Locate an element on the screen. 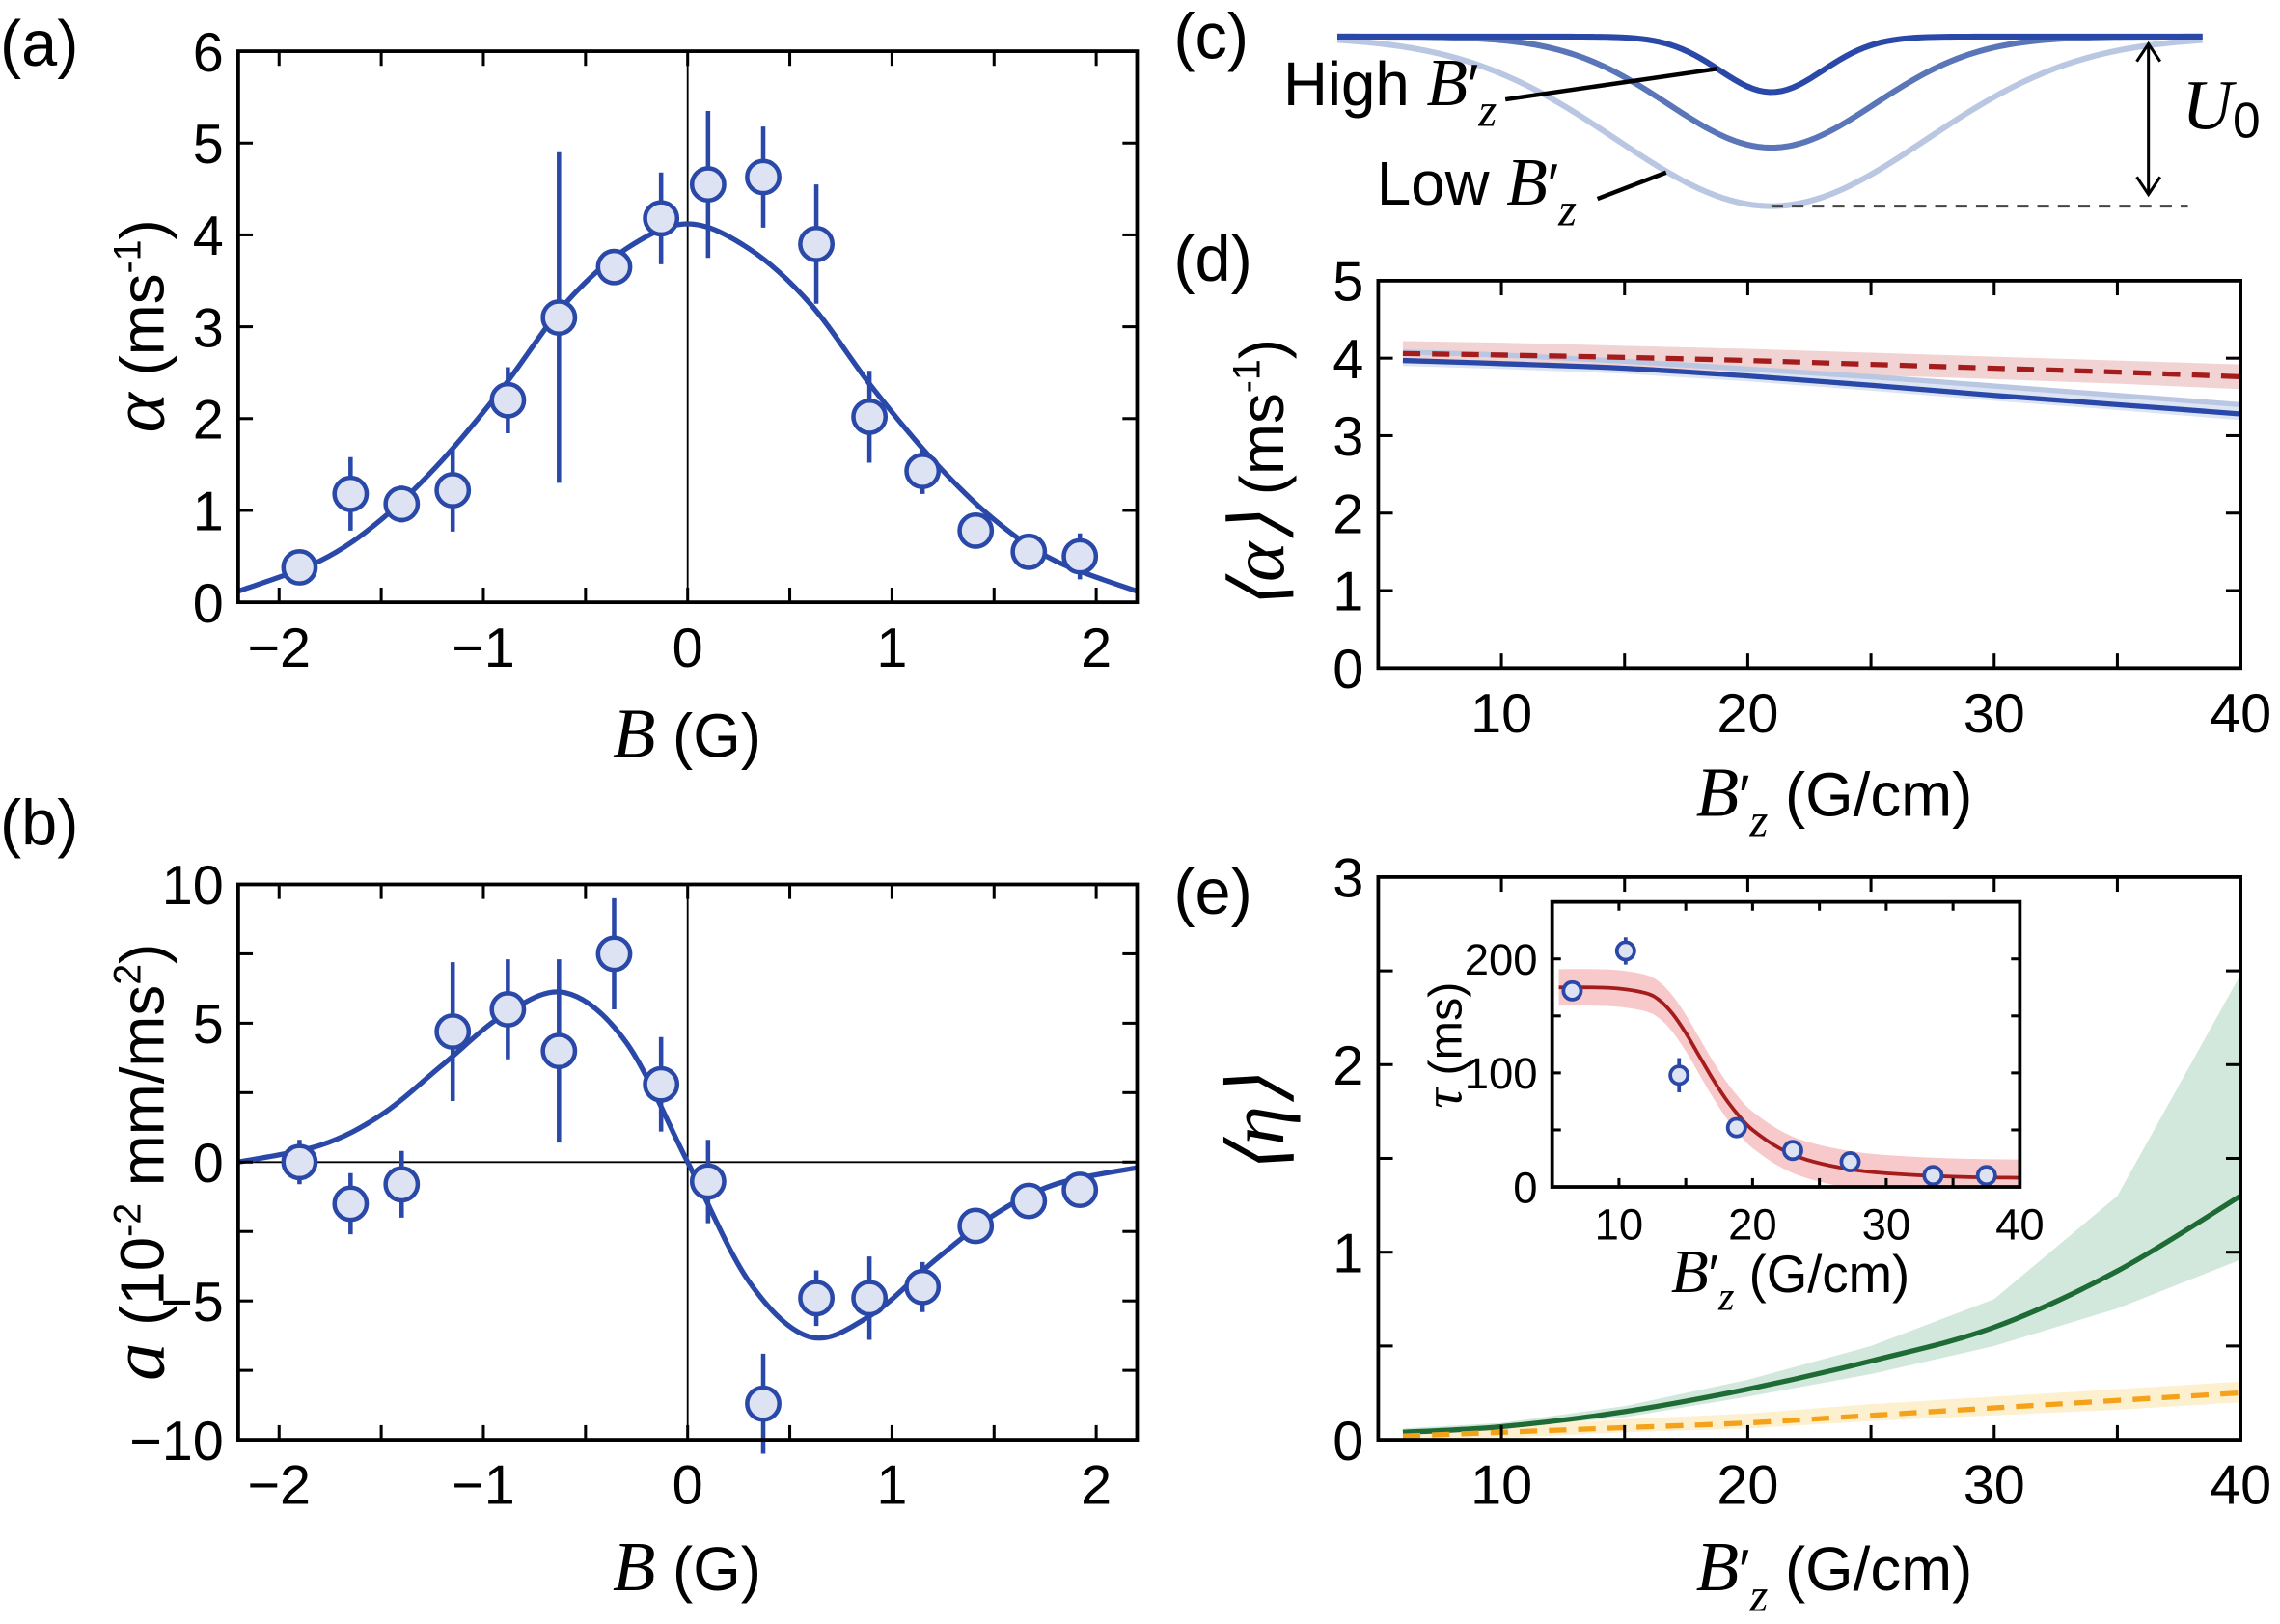 This screenshot has width=2280, height=1624. b-y-axis-label: a (10-2 mm/ms2) is located at coordinates (139, 1162).